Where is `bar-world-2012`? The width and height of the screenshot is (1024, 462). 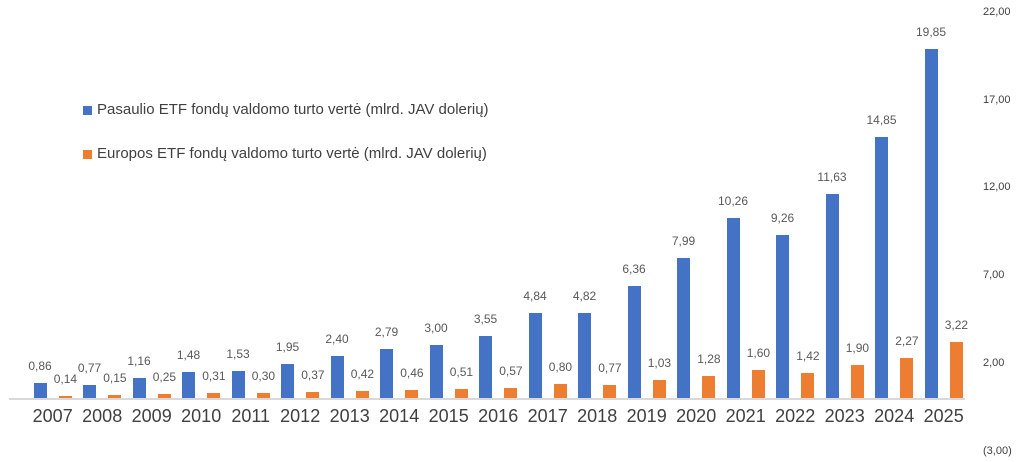 bar-world-2012 is located at coordinates (287, 380).